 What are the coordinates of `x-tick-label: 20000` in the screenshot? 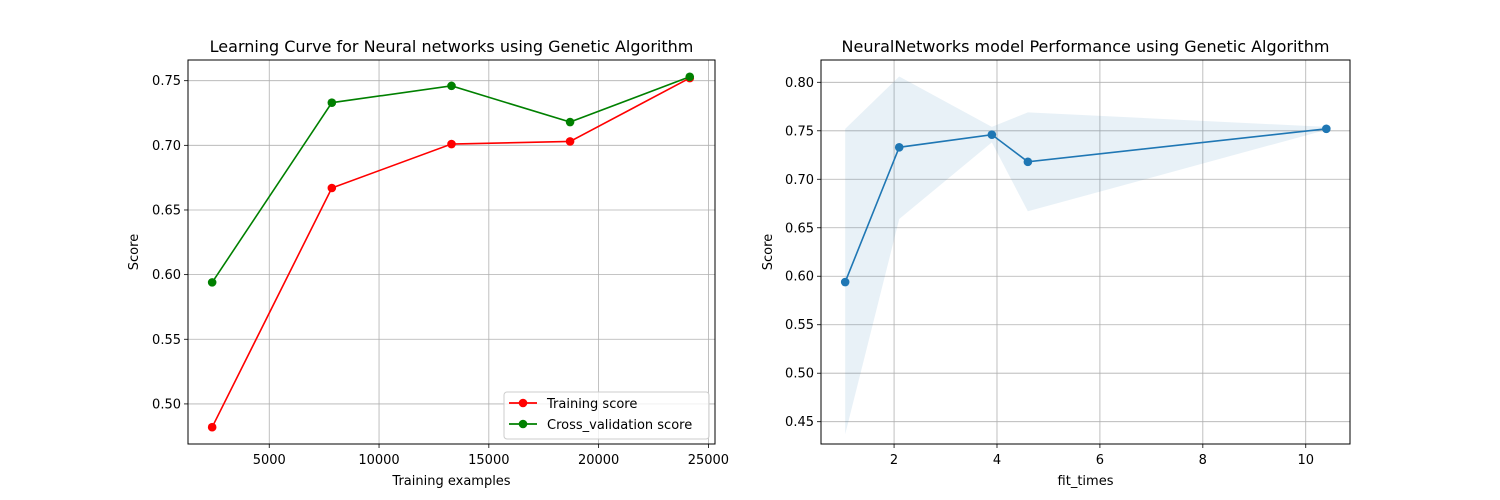 It's located at (598, 460).